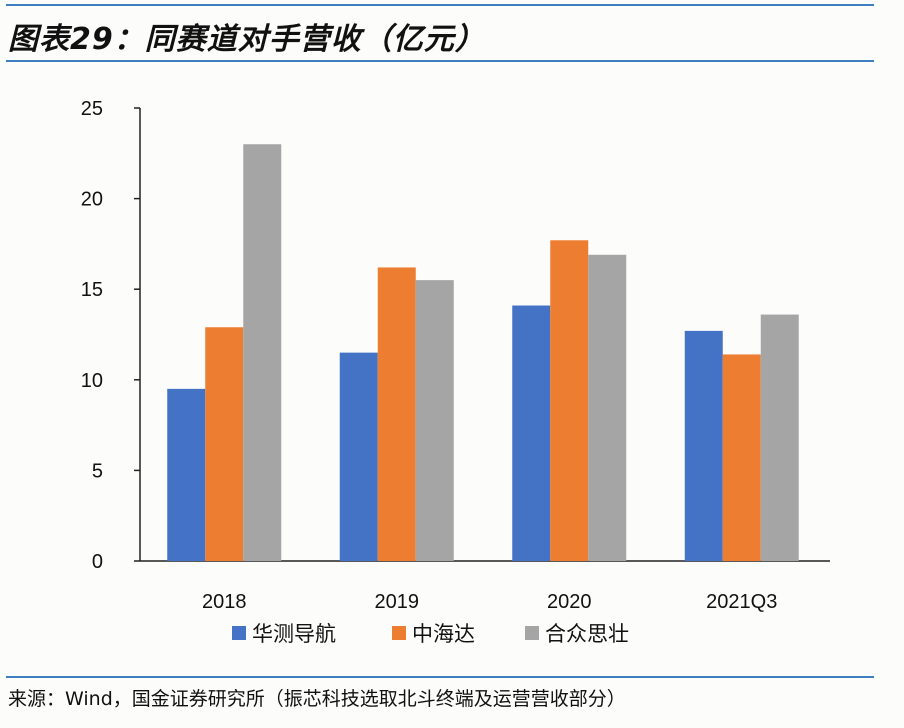 Image resolution: width=904 pixels, height=728 pixels. Describe the element at coordinates (92, 381) in the screenshot. I see `y-tick-label: 10` at that location.